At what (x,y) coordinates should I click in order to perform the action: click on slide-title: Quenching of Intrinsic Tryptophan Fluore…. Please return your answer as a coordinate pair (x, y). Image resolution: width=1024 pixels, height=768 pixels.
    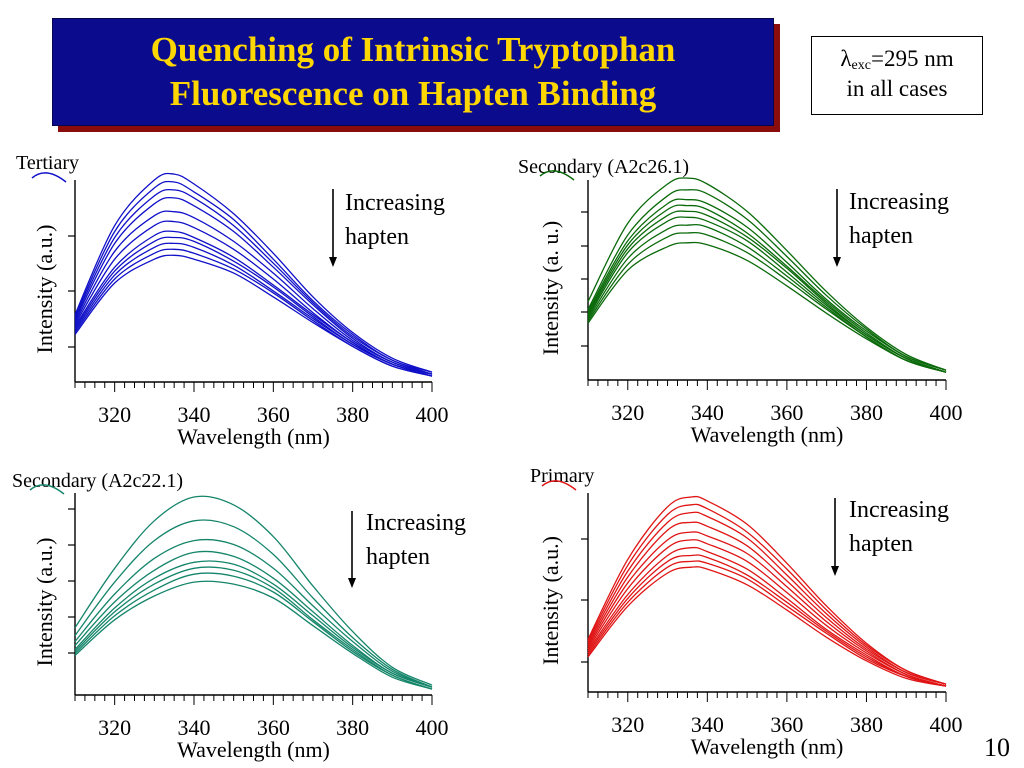
    Looking at the image, I should click on (413, 72).